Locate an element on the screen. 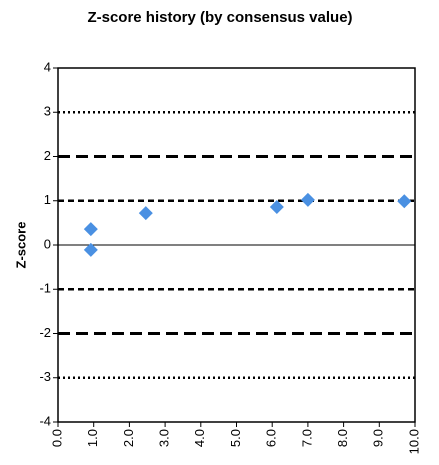  y-axis-label: Z-score is located at coordinates (20, 245).